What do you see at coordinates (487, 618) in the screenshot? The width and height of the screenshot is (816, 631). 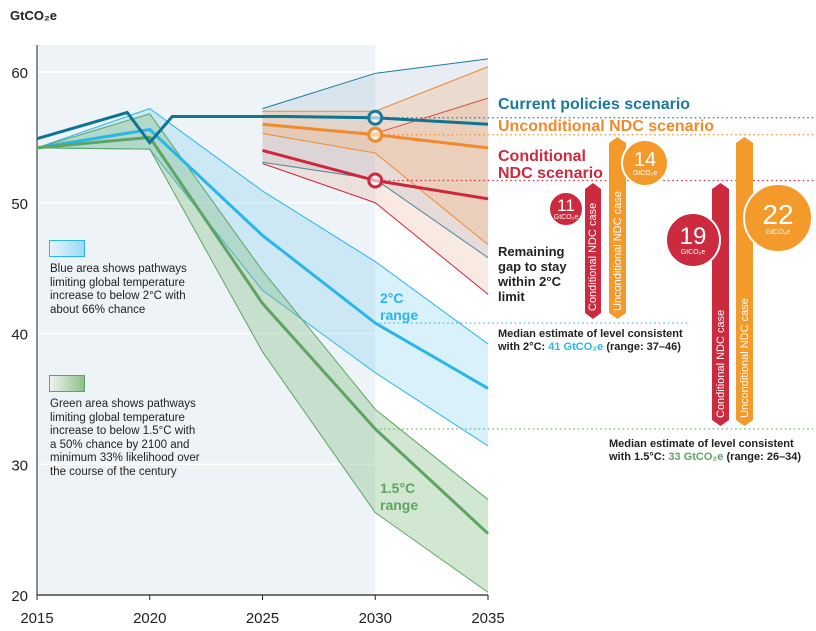 I see `x-tick-label: 2035` at bounding box center [487, 618].